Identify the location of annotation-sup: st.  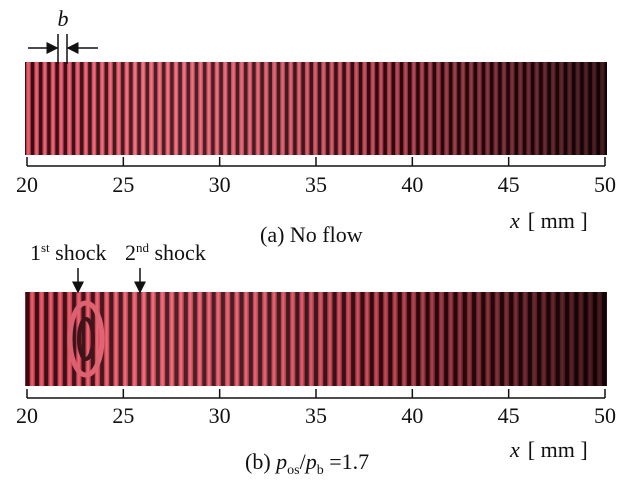
(45, 247).